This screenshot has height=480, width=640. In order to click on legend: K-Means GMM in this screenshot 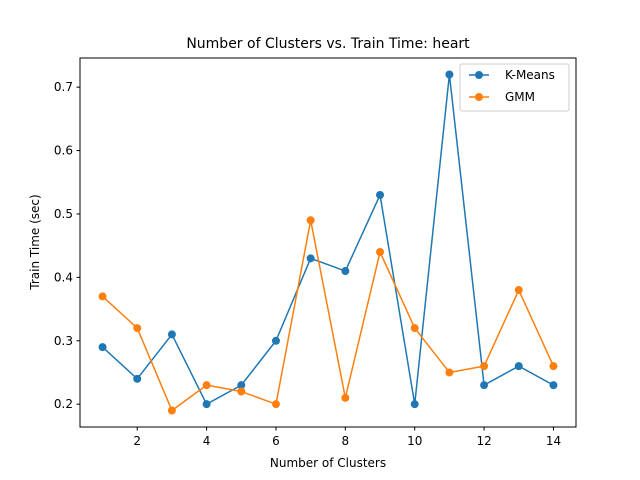, I will do `click(514, 87)`.